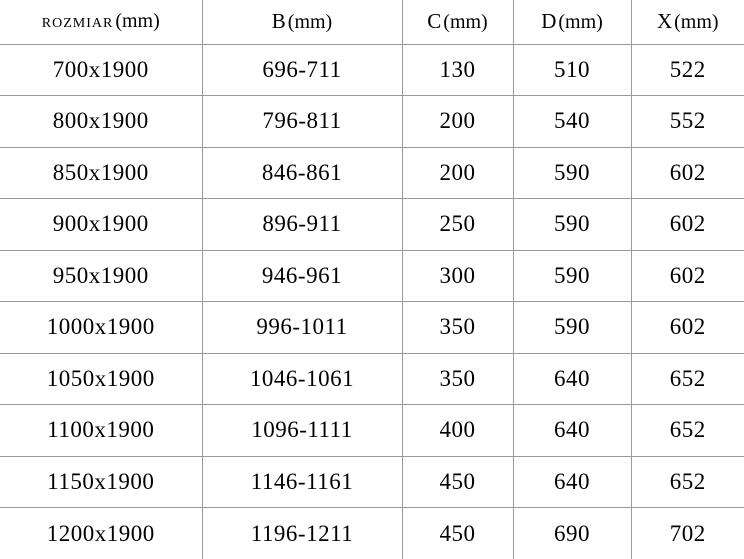  Describe the element at coordinates (77, 24) in the screenshot. I see `column-header-rozmiar-label: ROZMIAR` at that location.